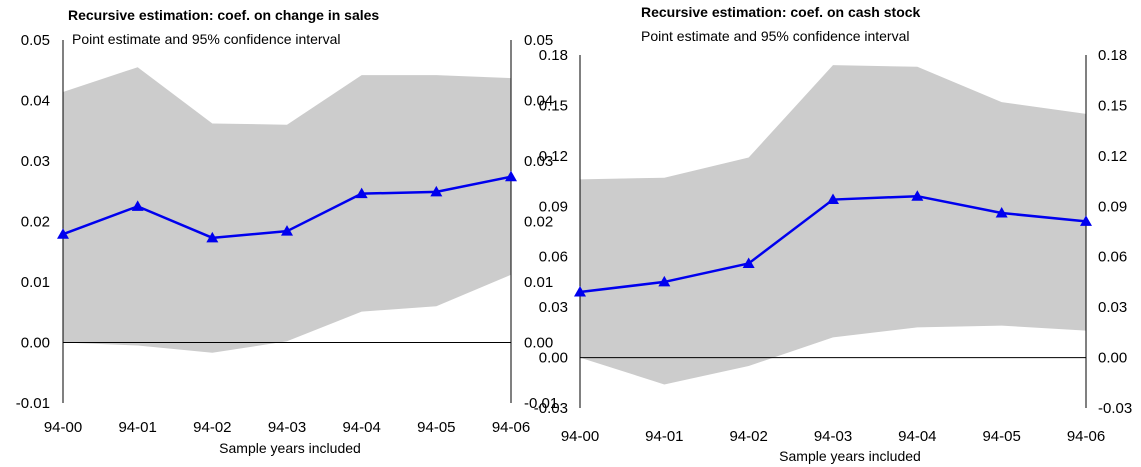 This screenshot has width=1141, height=467. What do you see at coordinates (538, 222) in the screenshot?
I see `y-tick-label-right: 0.02` at bounding box center [538, 222].